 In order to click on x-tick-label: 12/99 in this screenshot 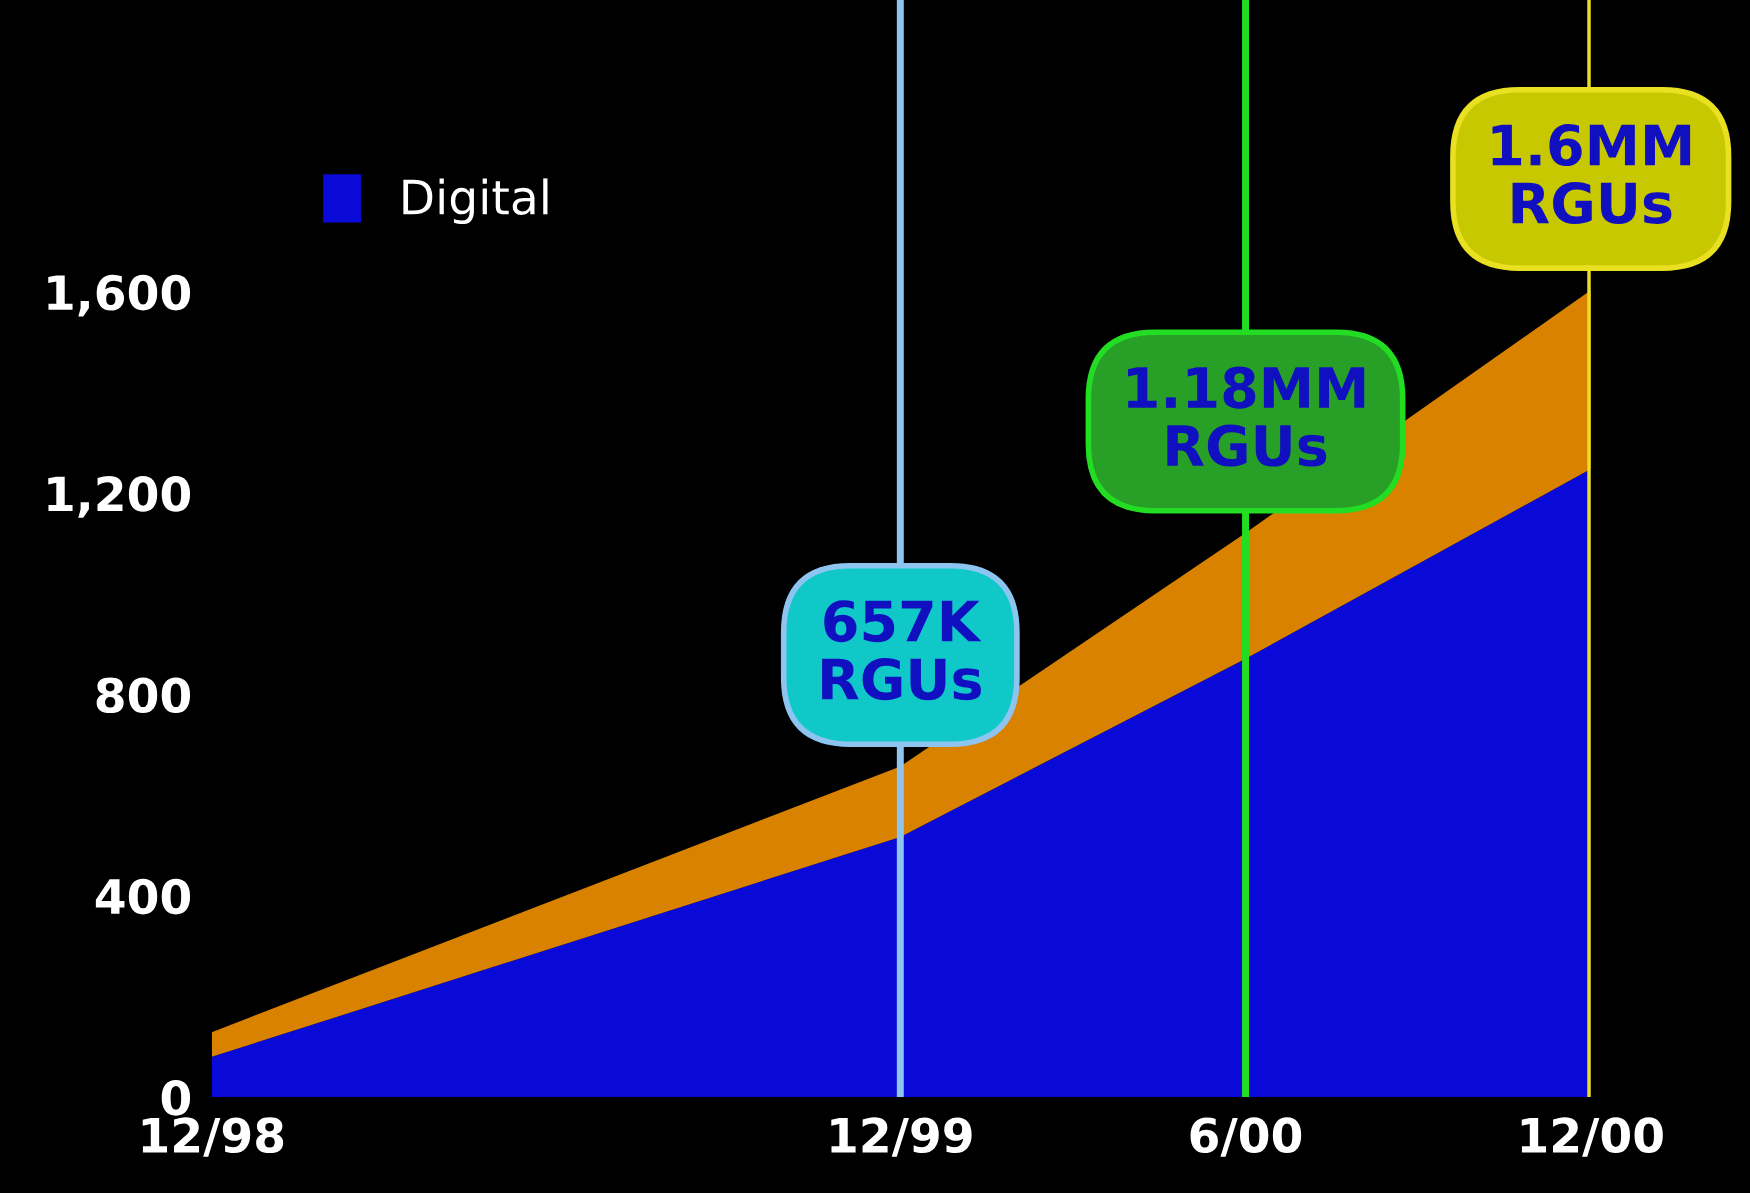, I will do `click(901, 1137)`.